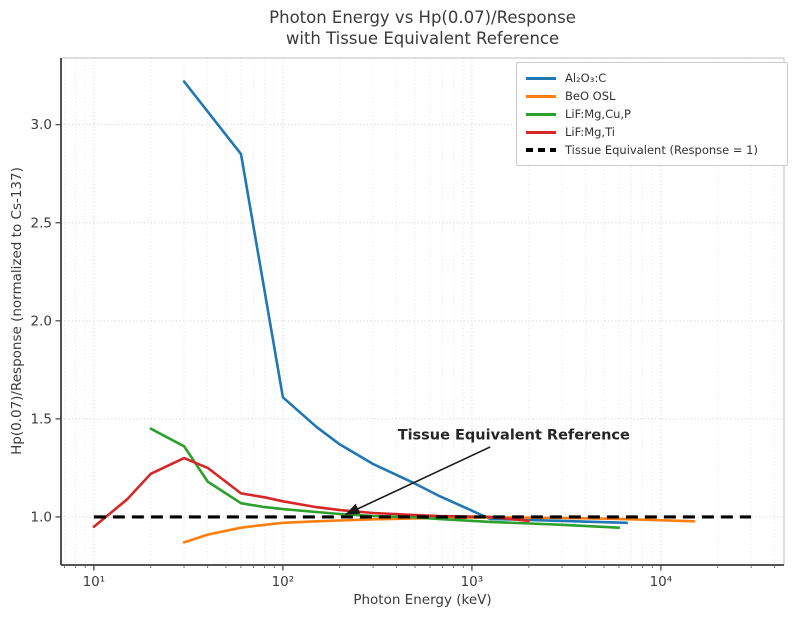 The height and width of the screenshot is (617, 800). What do you see at coordinates (541, 150) in the screenshot?
I see `legend-dashed-line-swatch` at bounding box center [541, 150].